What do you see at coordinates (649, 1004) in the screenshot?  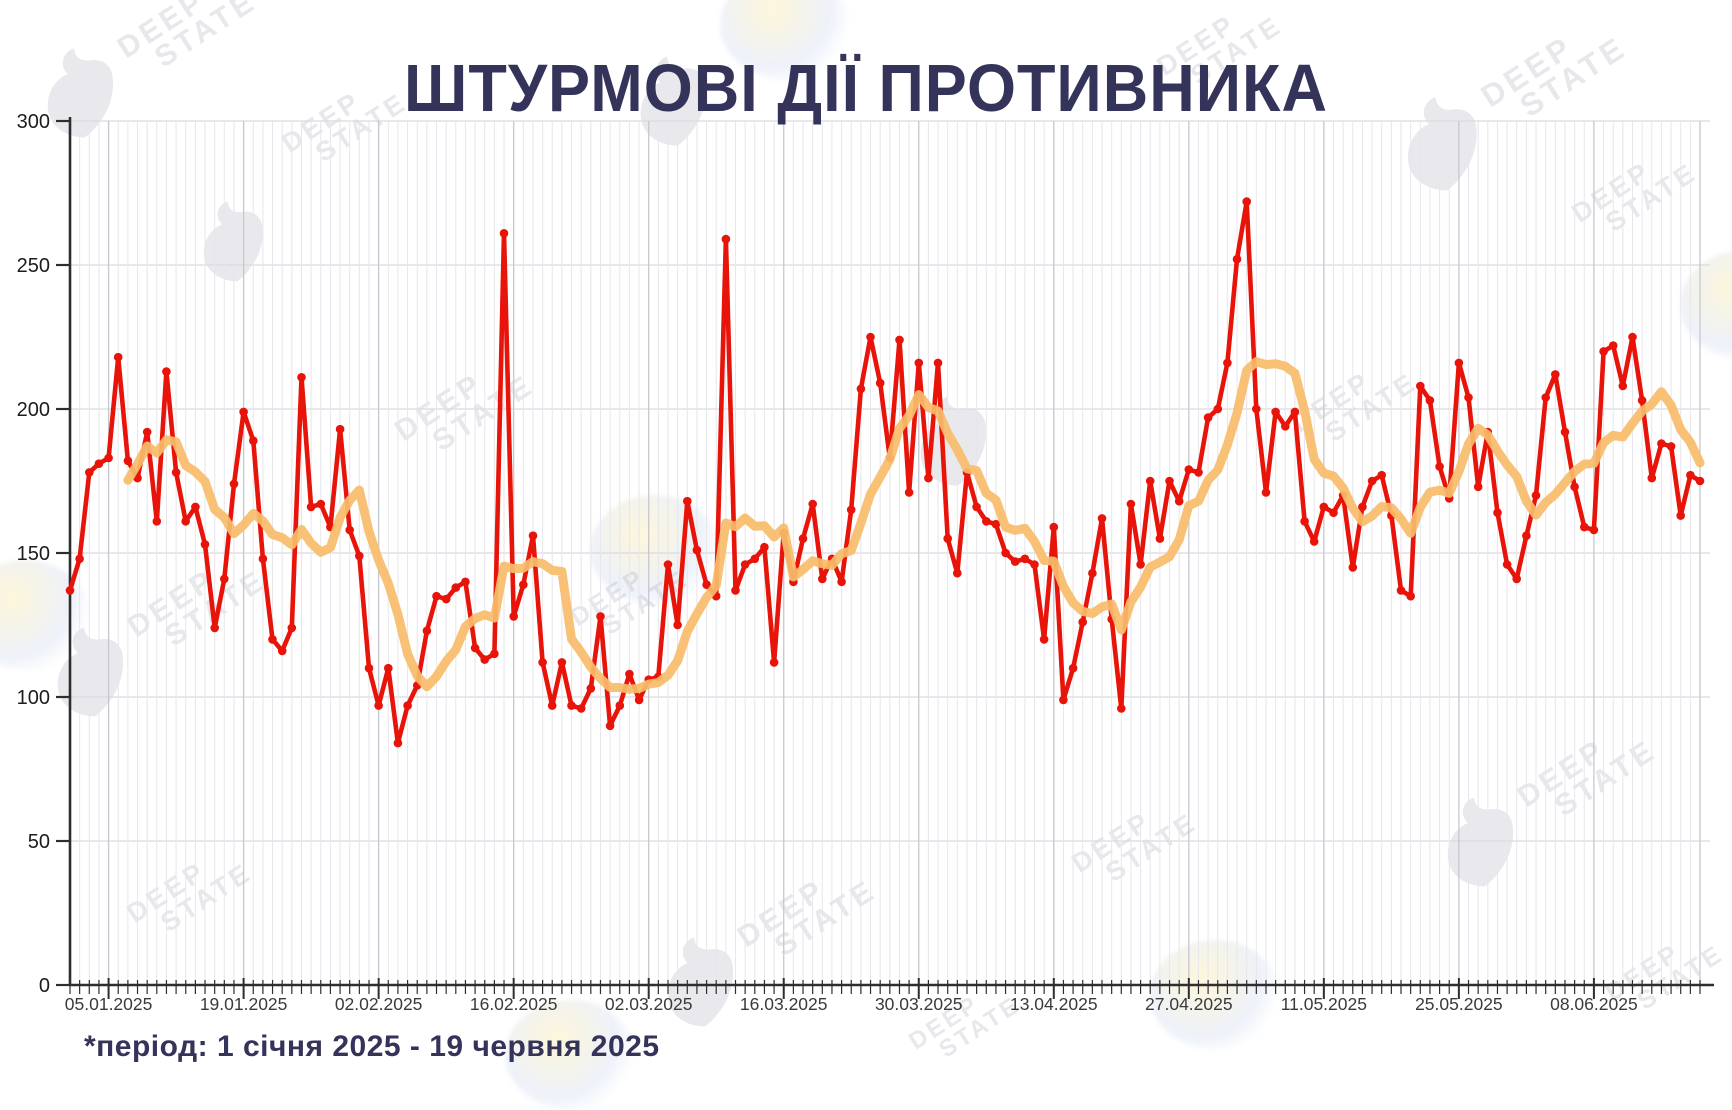 I see `x-axis-label: 02.03.2025` at bounding box center [649, 1004].